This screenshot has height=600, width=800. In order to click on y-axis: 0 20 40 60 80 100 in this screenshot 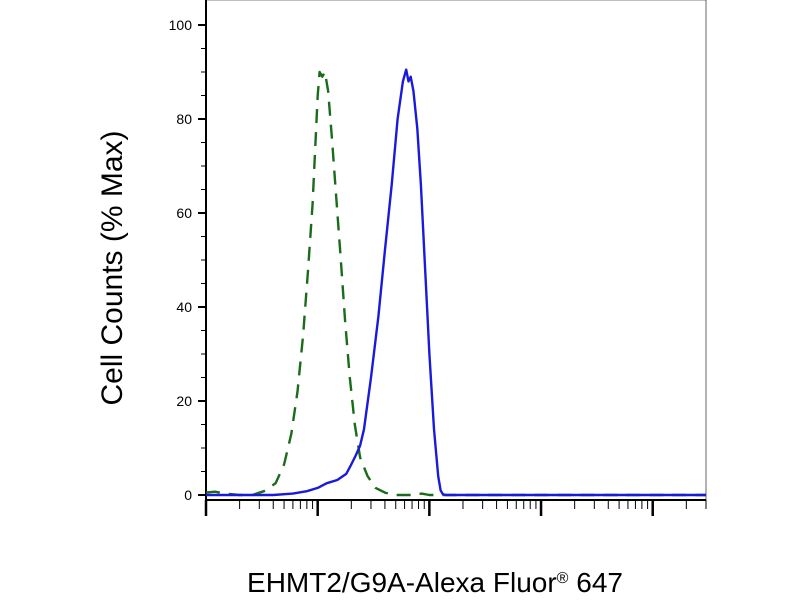, I will do `click(187, 260)`.